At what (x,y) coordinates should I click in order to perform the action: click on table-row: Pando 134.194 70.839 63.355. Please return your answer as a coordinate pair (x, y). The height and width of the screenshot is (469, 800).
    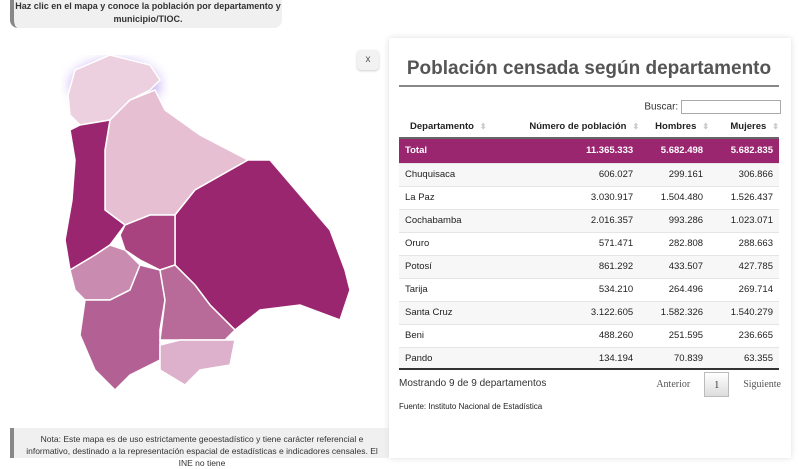
    Looking at the image, I should click on (589, 358).